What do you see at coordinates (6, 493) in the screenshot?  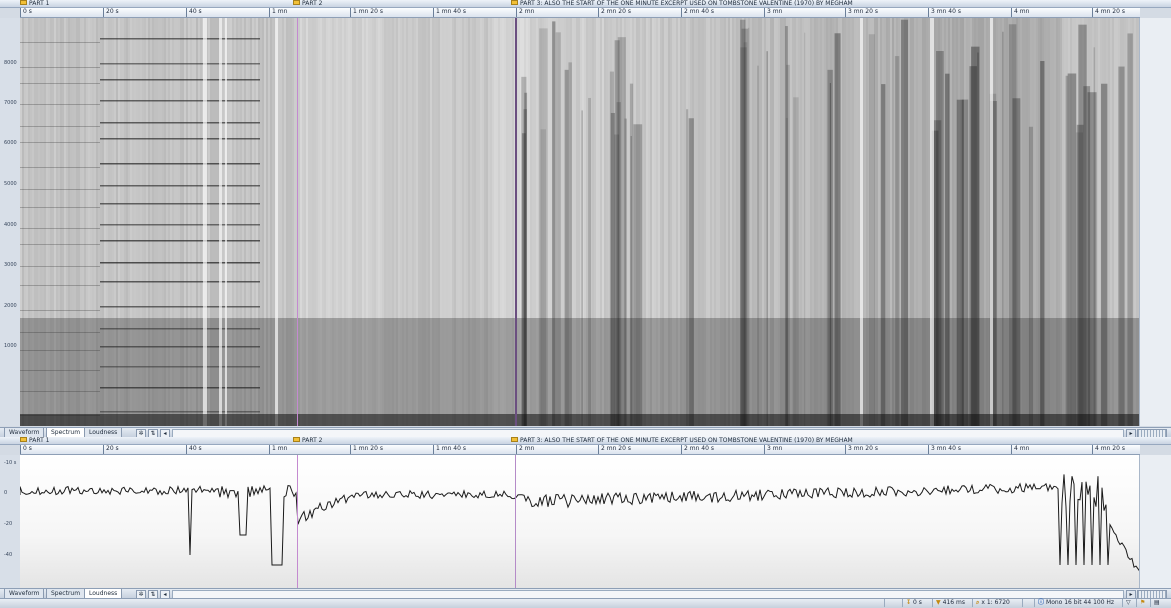 I see `loudness-label: 0` at bounding box center [6, 493].